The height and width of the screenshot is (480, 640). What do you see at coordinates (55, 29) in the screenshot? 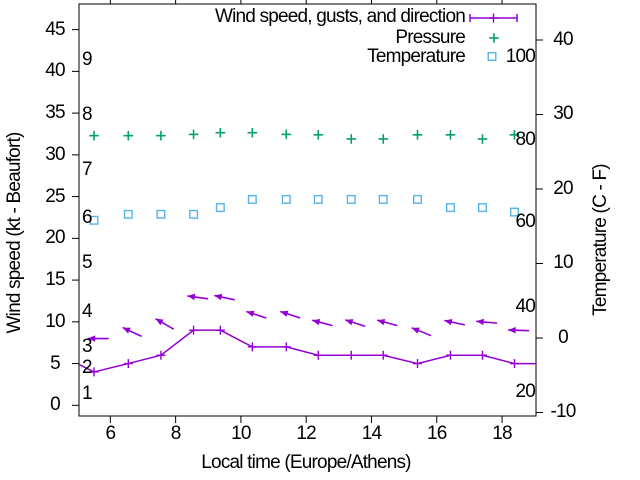
I see `y-left-tick-label: 45` at bounding box center [55, 29].